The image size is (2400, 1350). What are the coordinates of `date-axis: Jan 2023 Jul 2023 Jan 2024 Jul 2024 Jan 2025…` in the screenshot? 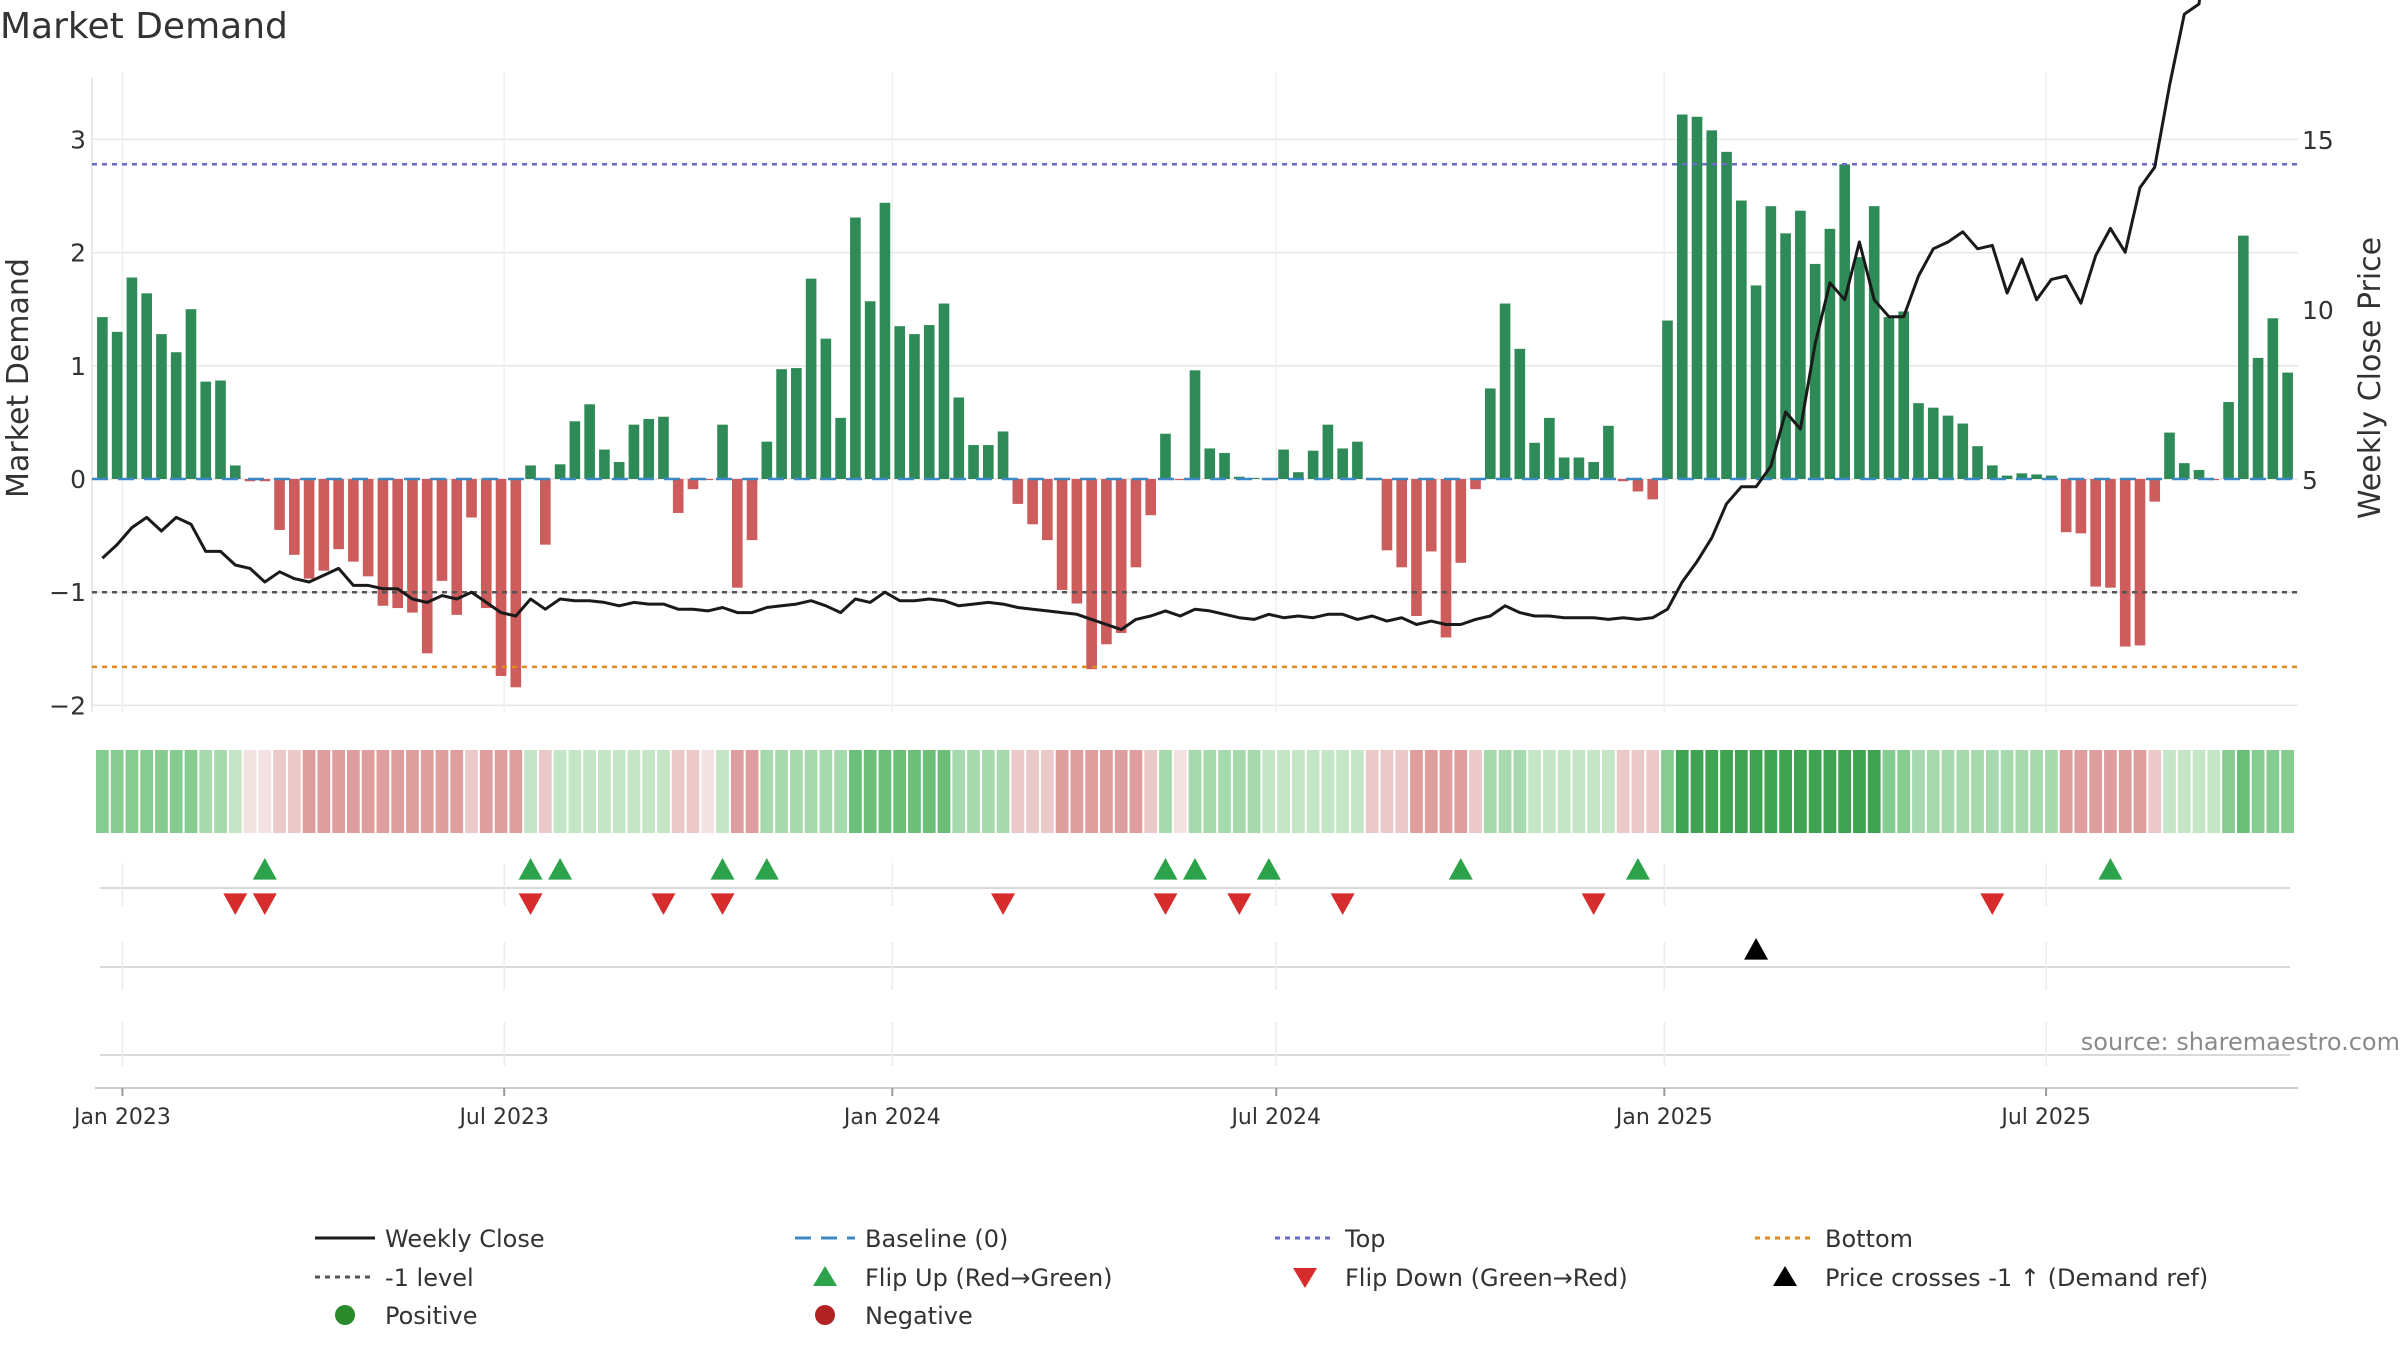 It's located at (1185, 1108).